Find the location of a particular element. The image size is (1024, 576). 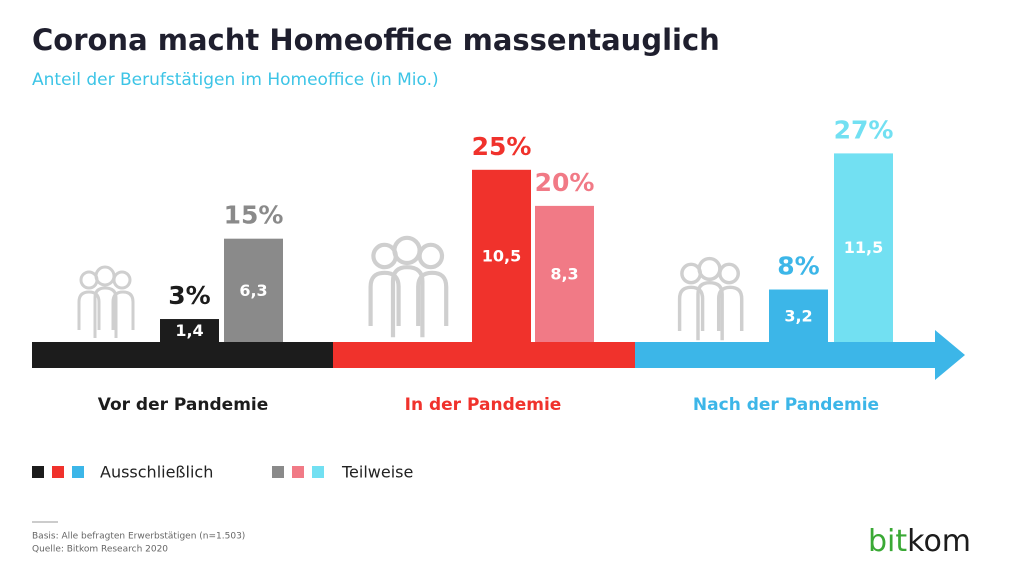

legend-label: Ausschließlich is located at coordinates (156, 472).